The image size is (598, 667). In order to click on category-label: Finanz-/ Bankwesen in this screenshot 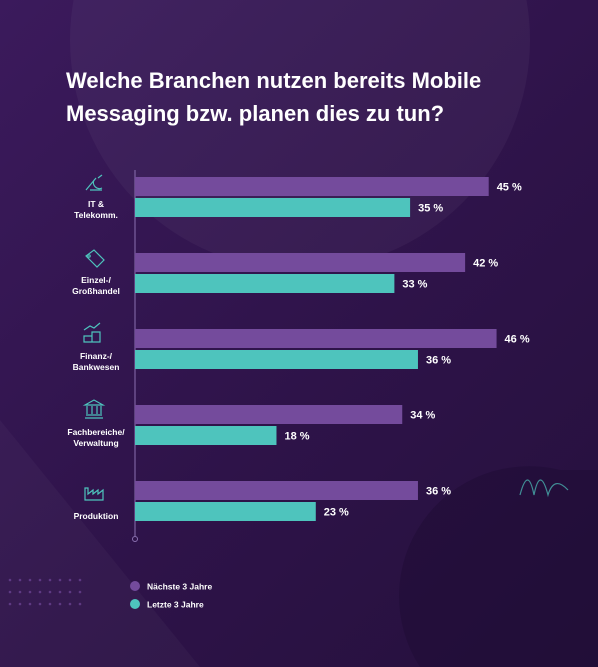, I will do `click(96, 361)`.